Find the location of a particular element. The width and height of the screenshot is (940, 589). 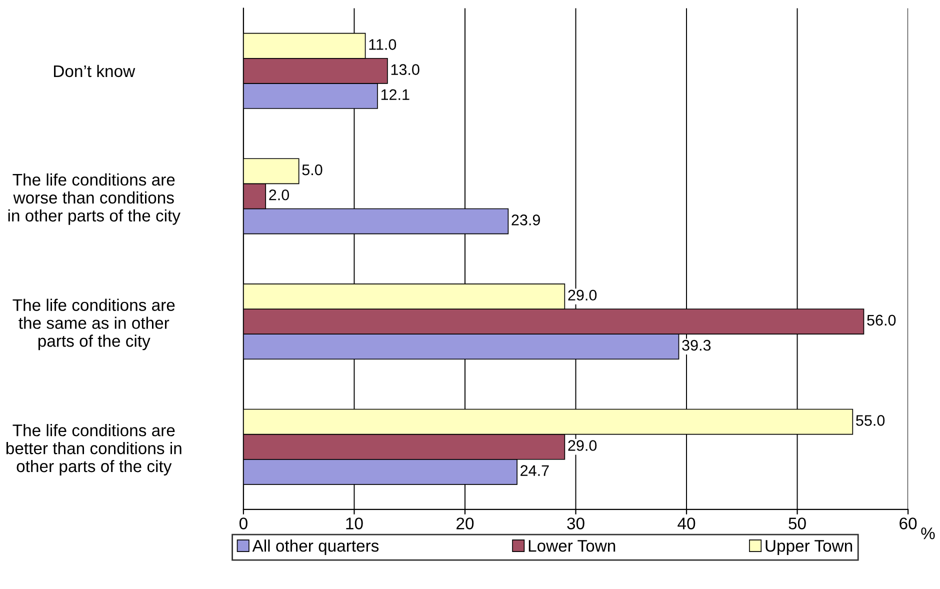

legend-label: Lower Town is located at coordinates (572, 546).